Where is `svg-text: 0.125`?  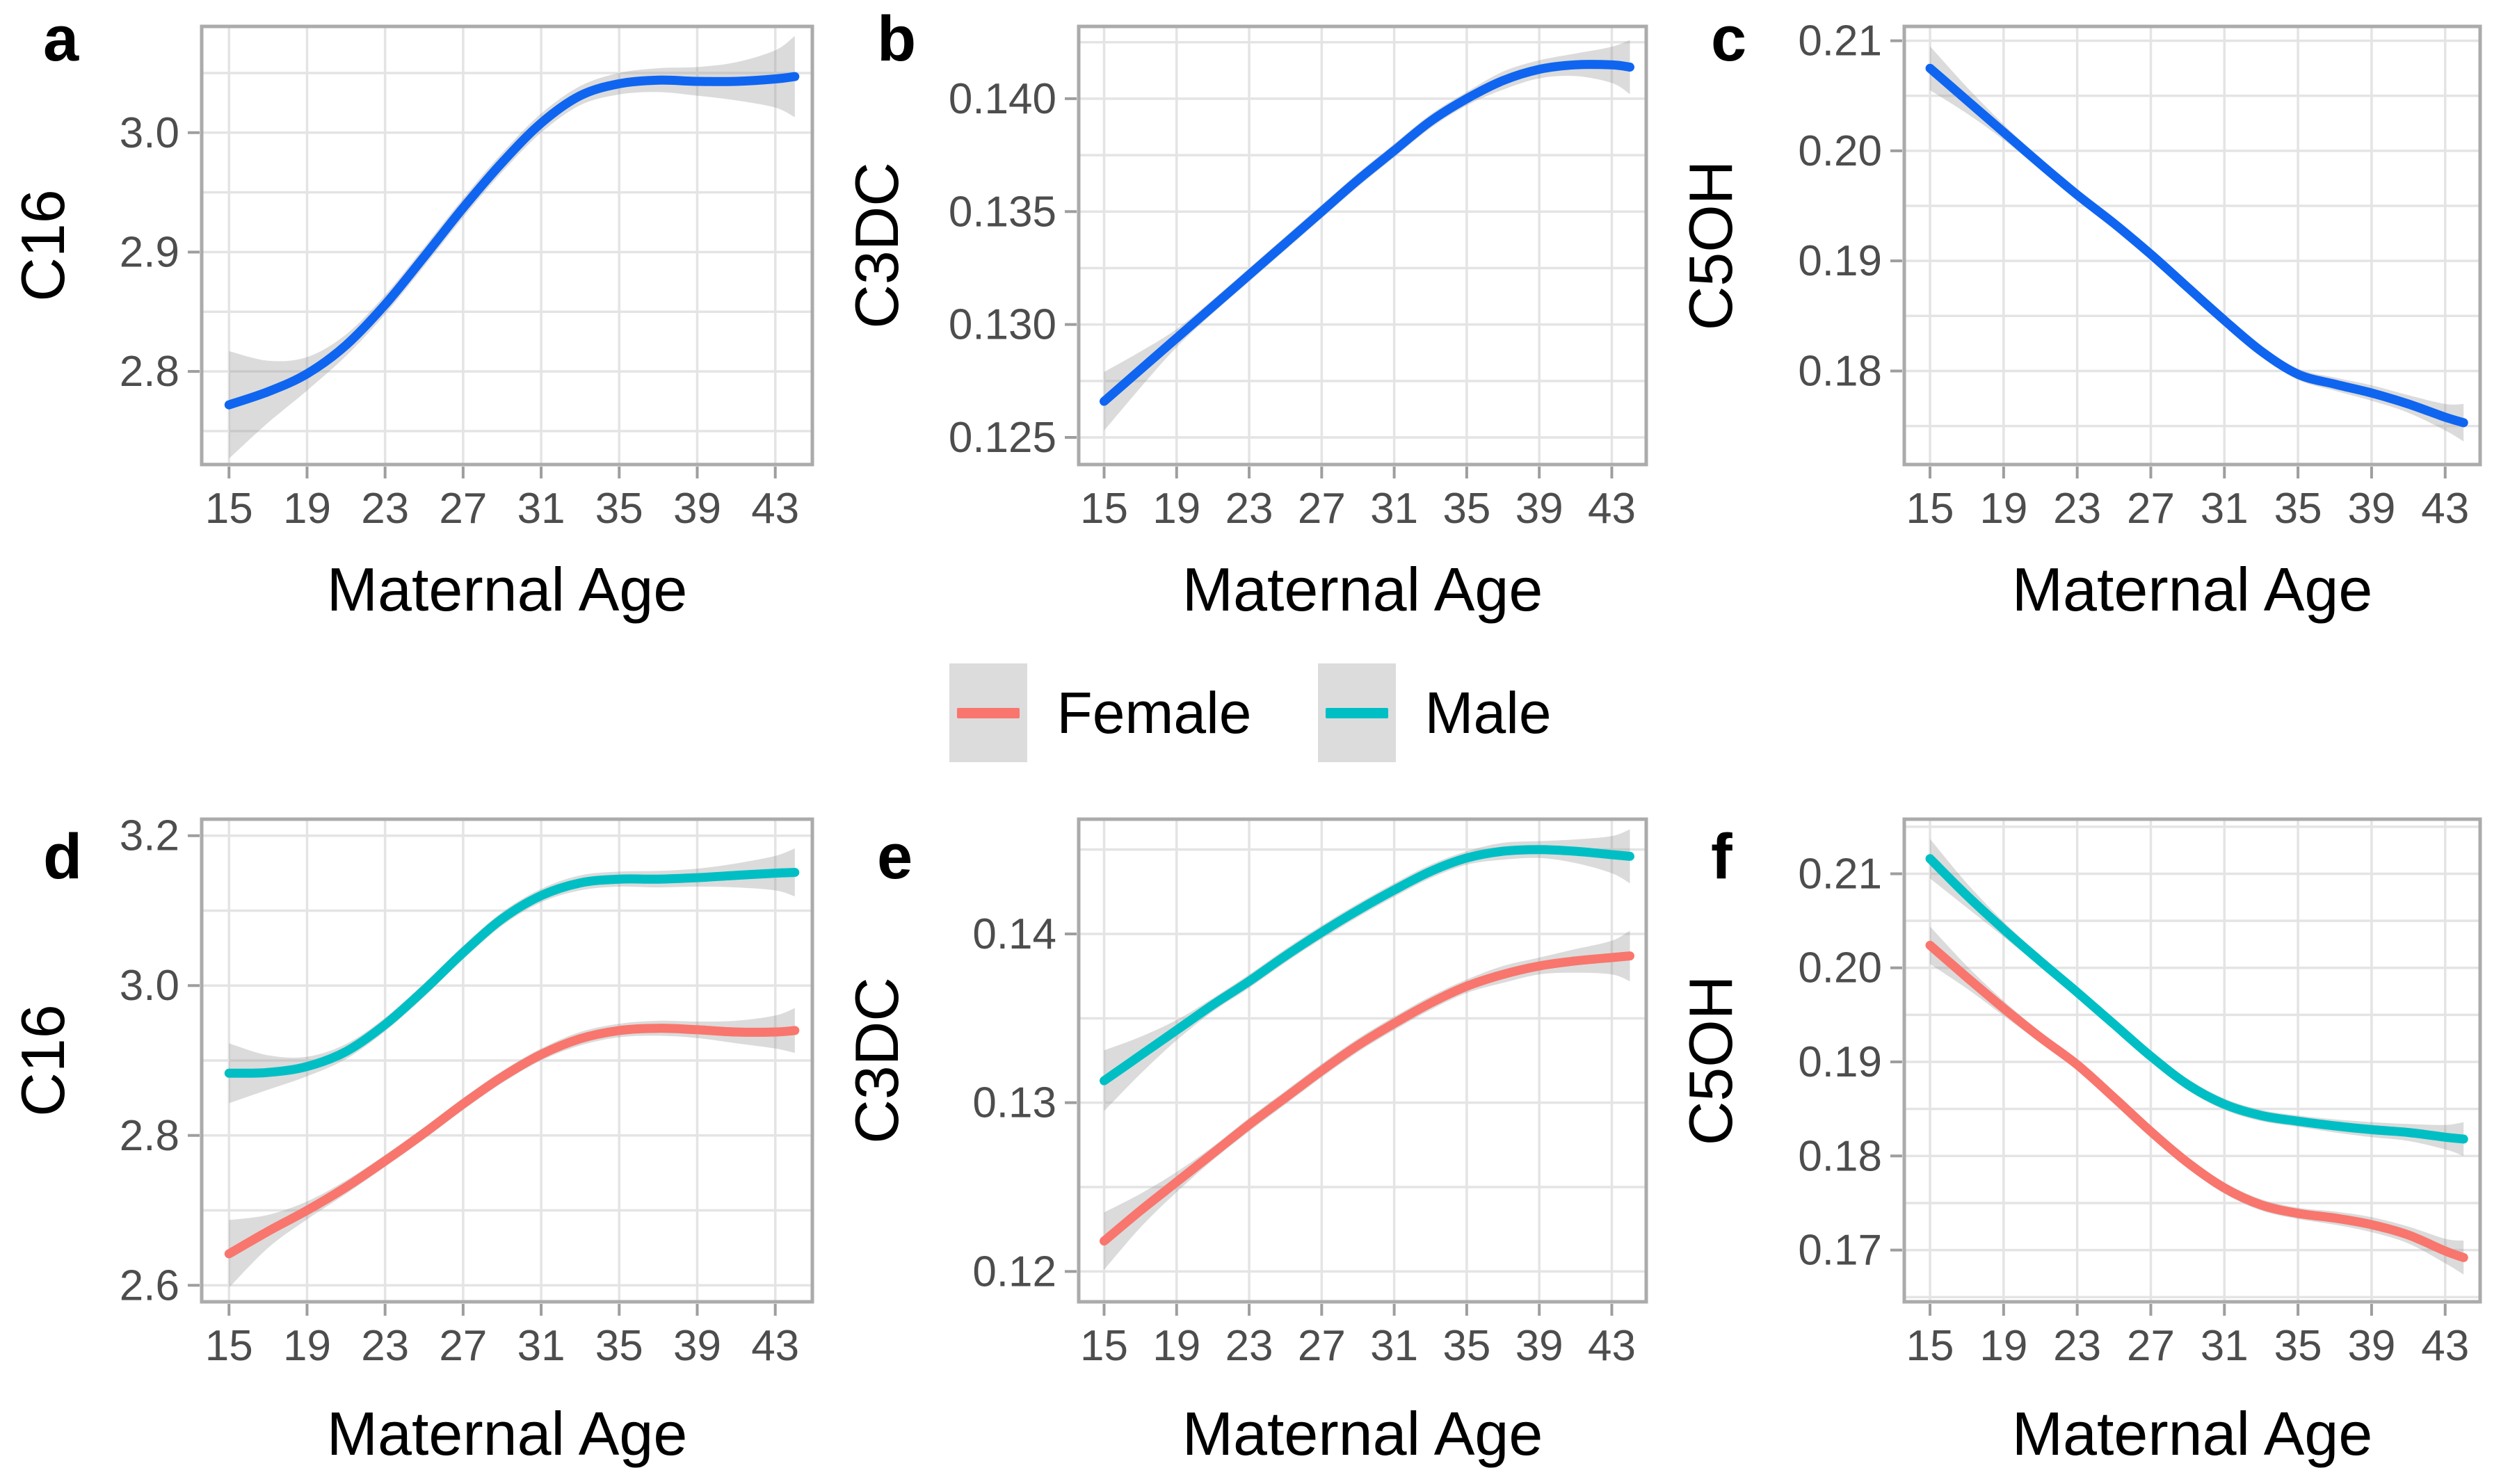
svg-text: 0.125 is located at coordinates (1003, 438).